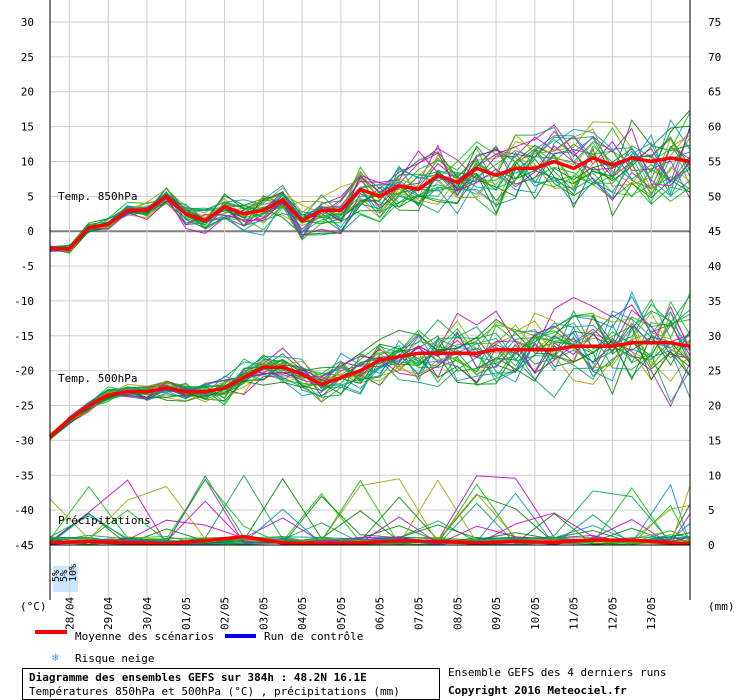 The height and width of the screenshot is (700, 740). I want to click on left-tick-label: 10, so click(27, 161).